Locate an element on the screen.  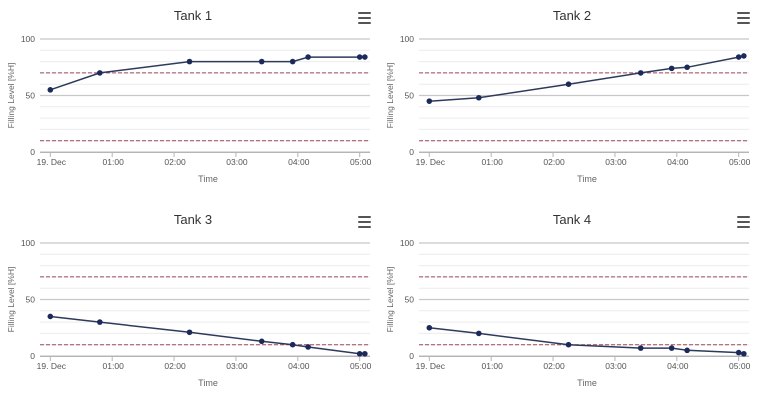
chart-title: Tank 4 is located at coordinates (572, 219).